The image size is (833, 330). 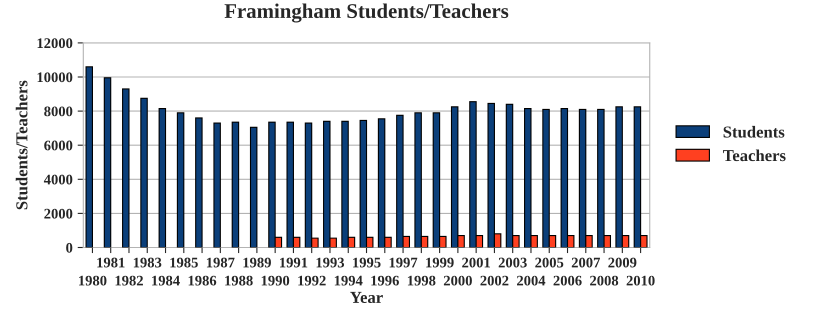 I want to click on x-tick-label: 2000, so click(x=458, y=281).